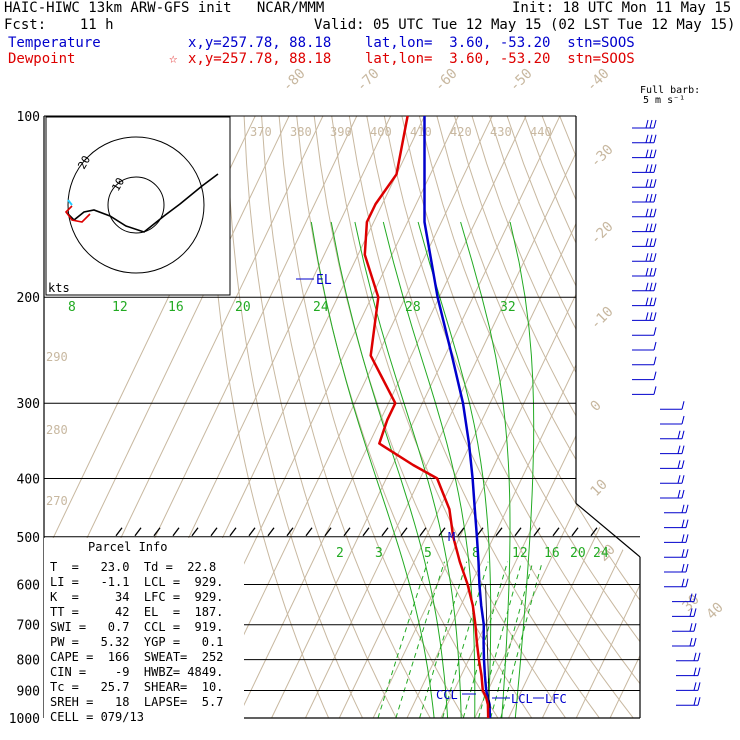 Image resolution: width=740 pixels, height=740 pixels. I want to click on barb-legend-title: Full barb:, so click(670, 90).